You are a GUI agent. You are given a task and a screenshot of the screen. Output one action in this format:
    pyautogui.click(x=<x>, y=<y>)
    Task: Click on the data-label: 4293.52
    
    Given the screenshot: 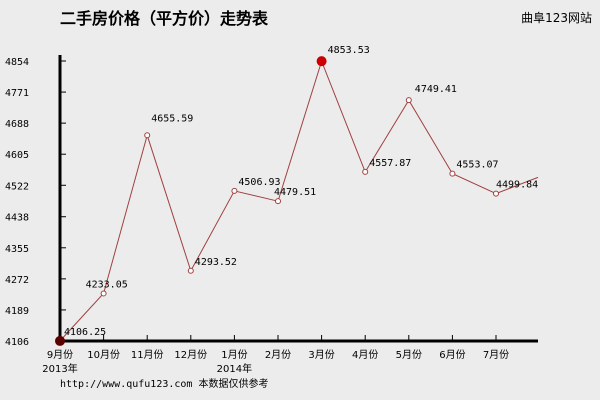 What is the action you would take?
    pyautogui.click(x=216, y=262)
    